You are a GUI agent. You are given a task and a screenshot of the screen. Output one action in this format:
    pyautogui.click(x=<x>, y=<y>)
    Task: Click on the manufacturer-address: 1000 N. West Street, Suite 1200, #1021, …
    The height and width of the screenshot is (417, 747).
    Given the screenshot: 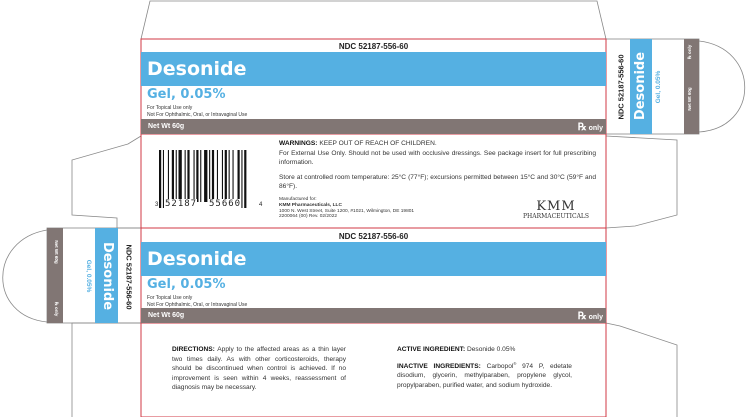 What is the action you would take?
    pyautogui.click(x=347, y=211)
    